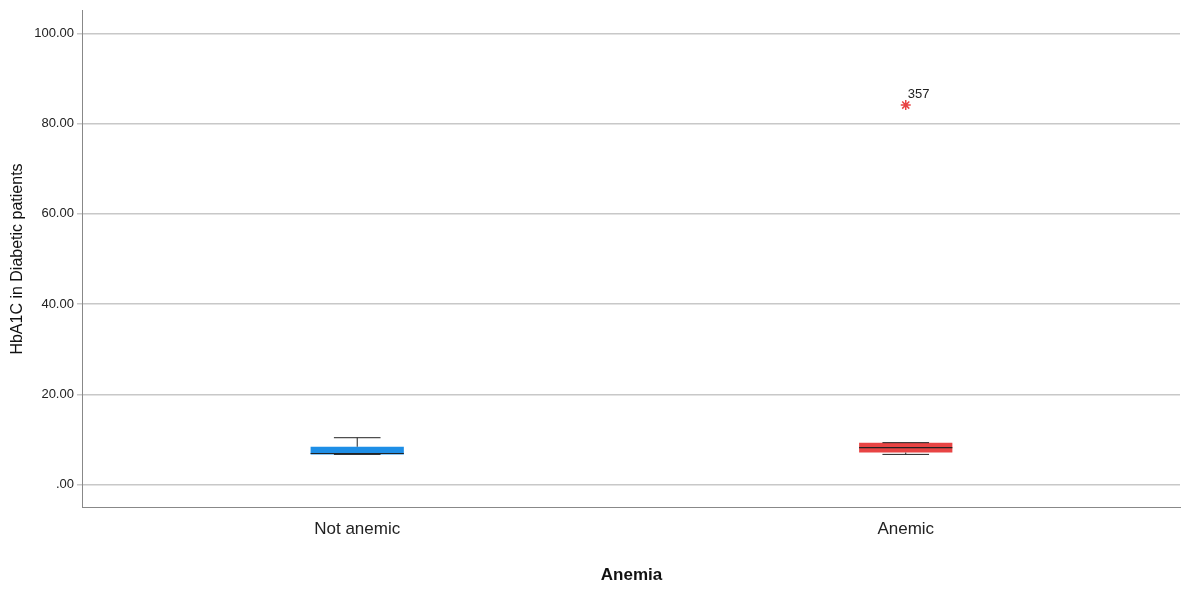 The image size is (1194, 594). What do you see at coordinates (631, 575) in the screenshot?
I see `x-axis-title: Anemia` at bounding box center [631, 575].